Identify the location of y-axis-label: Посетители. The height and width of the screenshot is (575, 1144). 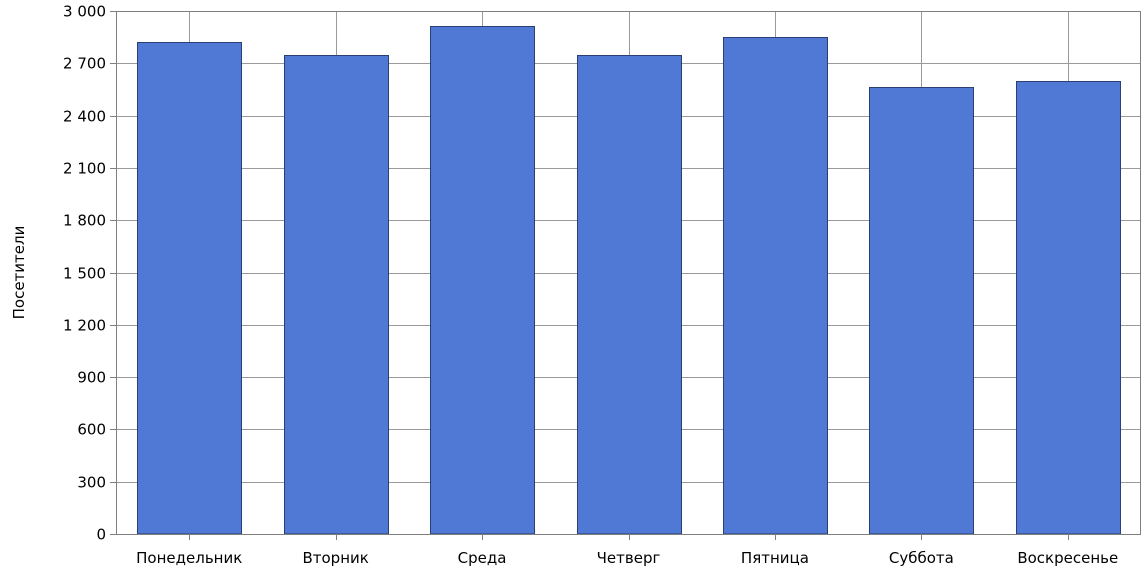
(19, 273).